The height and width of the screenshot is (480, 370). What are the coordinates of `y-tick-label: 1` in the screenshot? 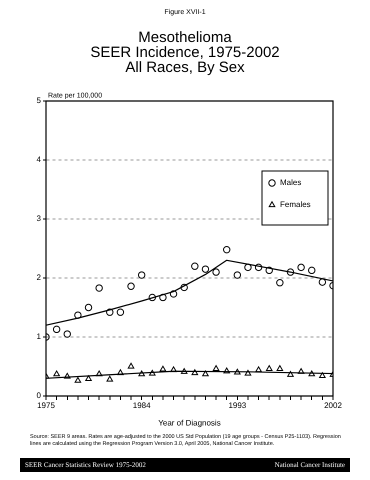 It's located at (39, 337).